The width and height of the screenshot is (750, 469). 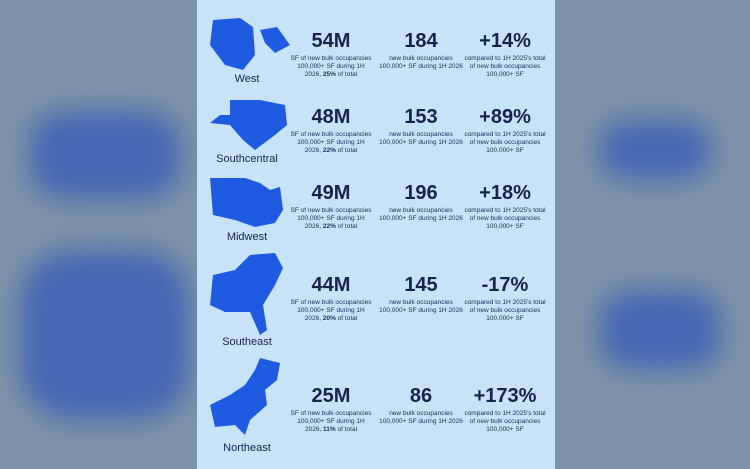 What do you see at coordinates (329, 318) in the screenshot?
I see `sf-desc-share: 20%` at bounding box center [329, 318].